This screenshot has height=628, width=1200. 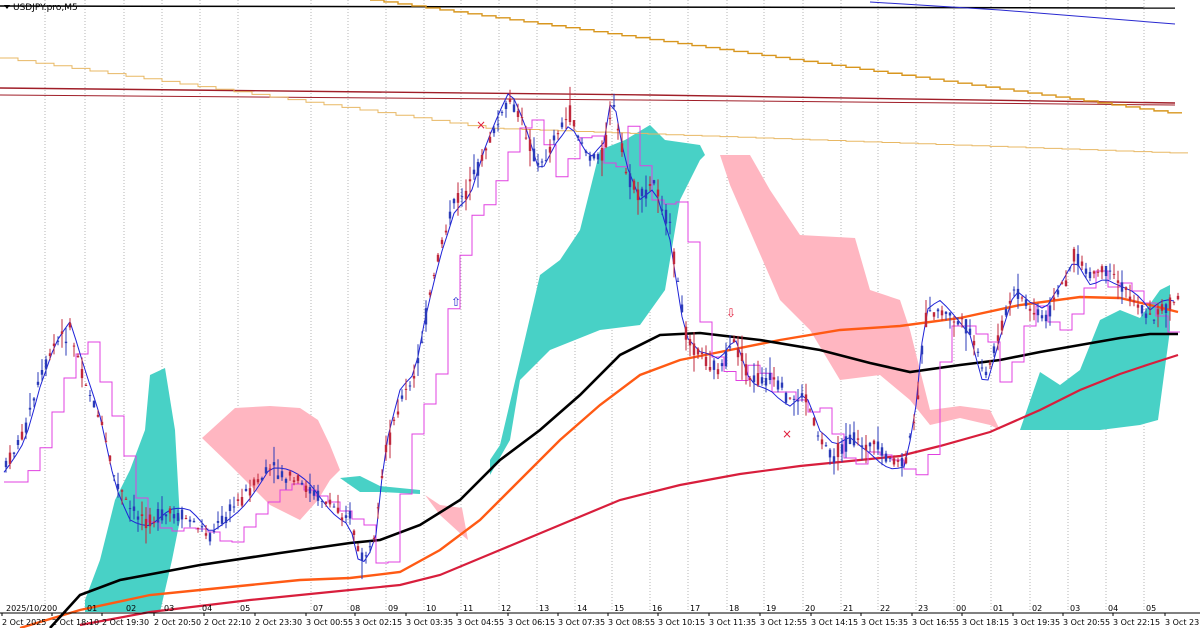 I want to click on hour-label: 13, so click(x=544, y=608).